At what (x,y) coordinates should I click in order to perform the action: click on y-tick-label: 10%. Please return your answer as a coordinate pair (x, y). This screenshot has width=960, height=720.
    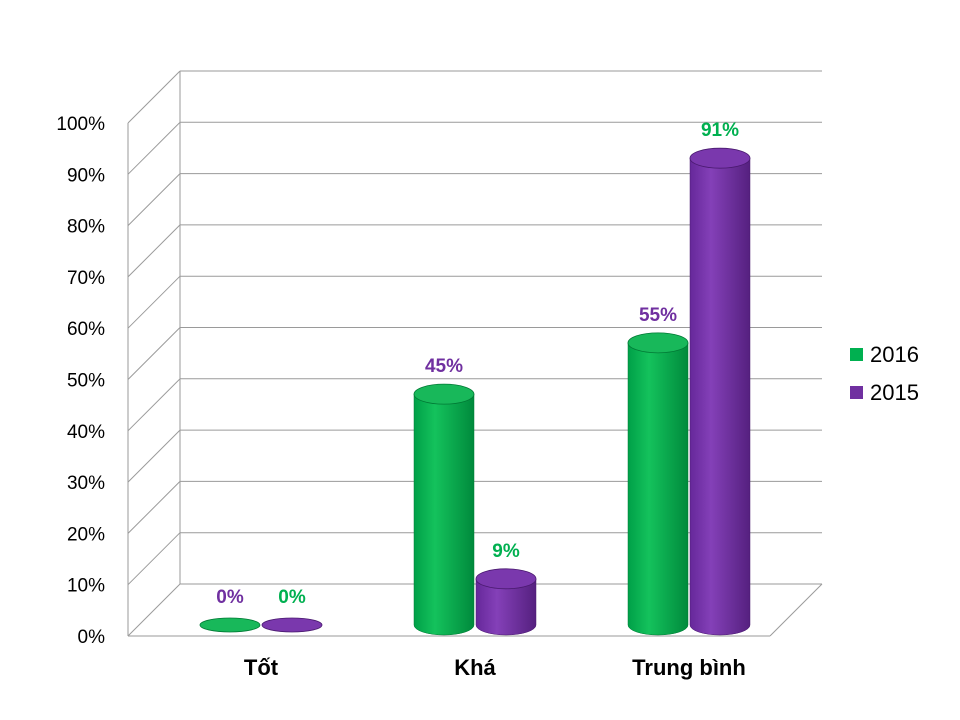
    Looking at the image, I should click on (86, 586).